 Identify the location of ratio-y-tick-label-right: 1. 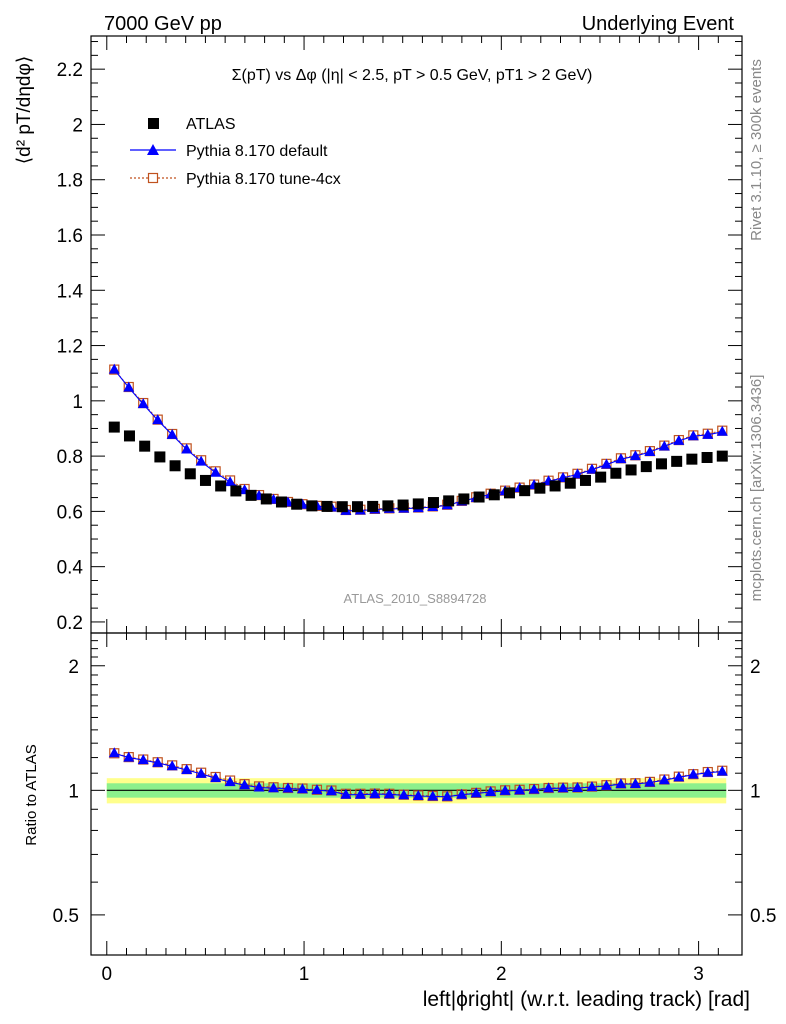
(755, 791).